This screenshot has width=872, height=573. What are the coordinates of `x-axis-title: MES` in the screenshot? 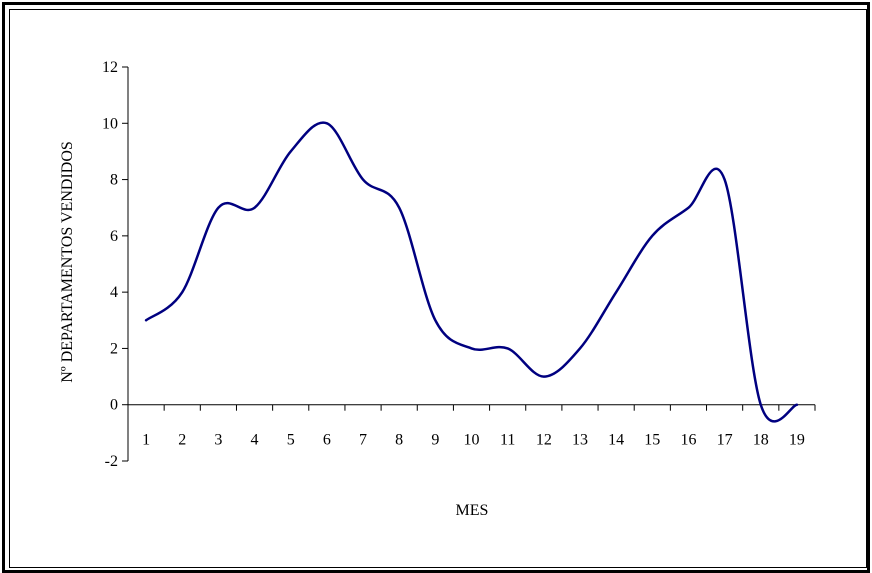 It's located at (472, 510).